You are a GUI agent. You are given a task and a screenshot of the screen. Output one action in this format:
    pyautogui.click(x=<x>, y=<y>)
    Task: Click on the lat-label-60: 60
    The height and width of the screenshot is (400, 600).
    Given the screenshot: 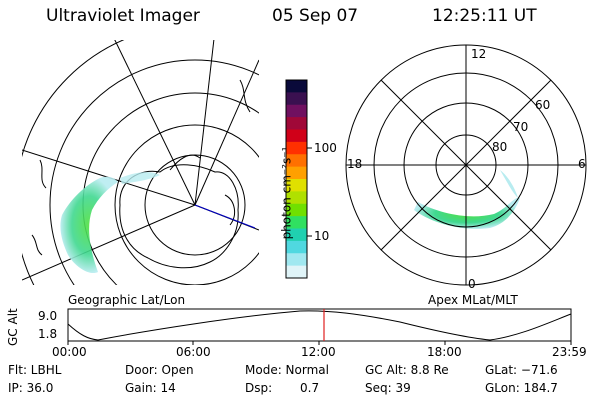 What is the action you would take?
    pyautogui.click(x=543, y=105)
    